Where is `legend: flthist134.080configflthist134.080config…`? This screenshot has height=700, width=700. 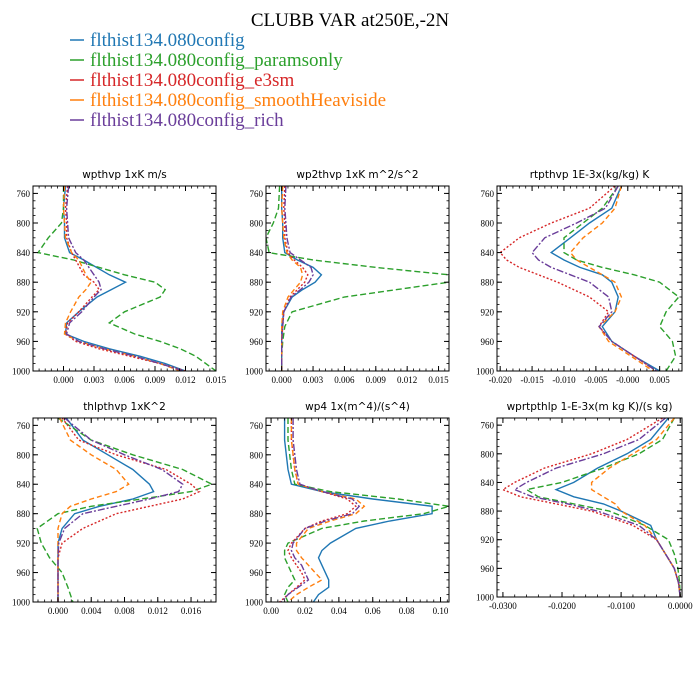 legend: flthist134.080configflthist134.080config… is located at coordinates (228, 80).